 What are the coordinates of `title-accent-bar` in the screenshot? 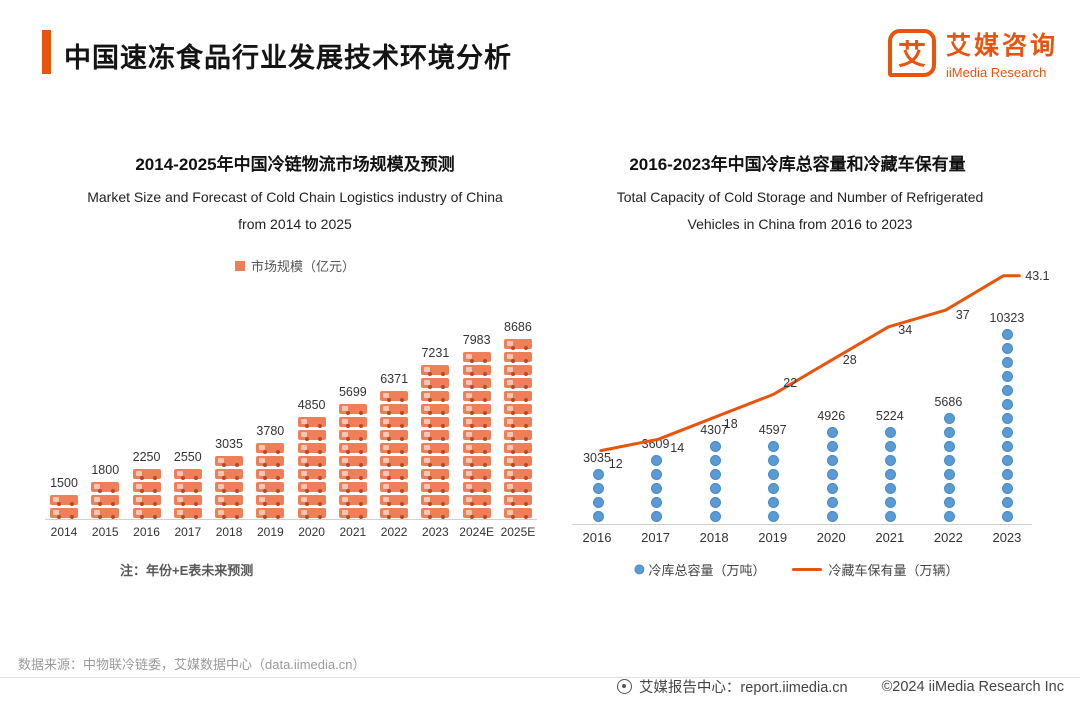 It's located at (46, 52).